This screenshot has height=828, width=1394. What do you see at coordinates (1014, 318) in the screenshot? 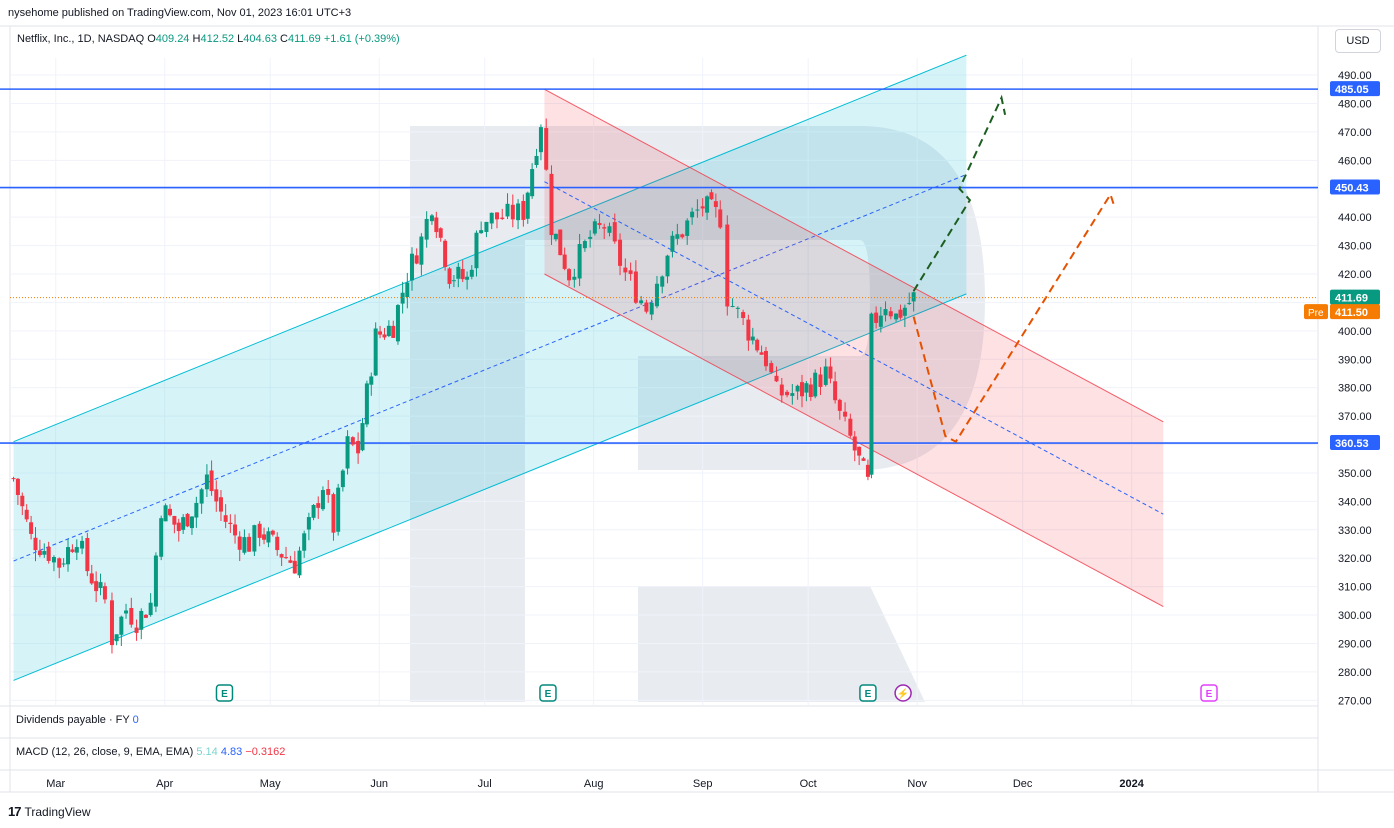
I see `orange-projection-arrow` at bounding box center [1014, 318].